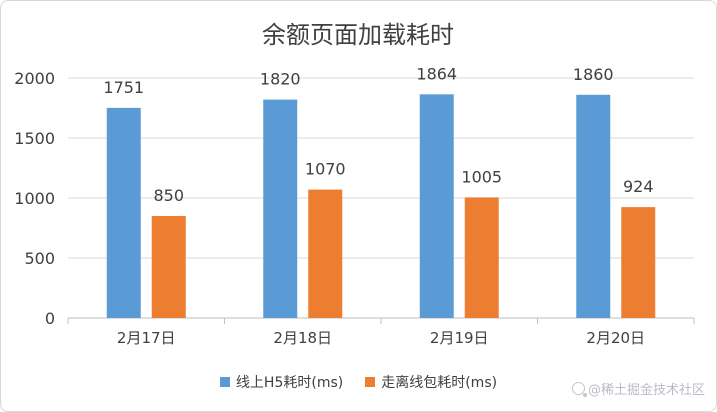 This screenshot has width=717, height=412. What do you see at coordinates (123, 87) in the screenshot?
I see `data-label: 1751` at bounding box center [123, 87].